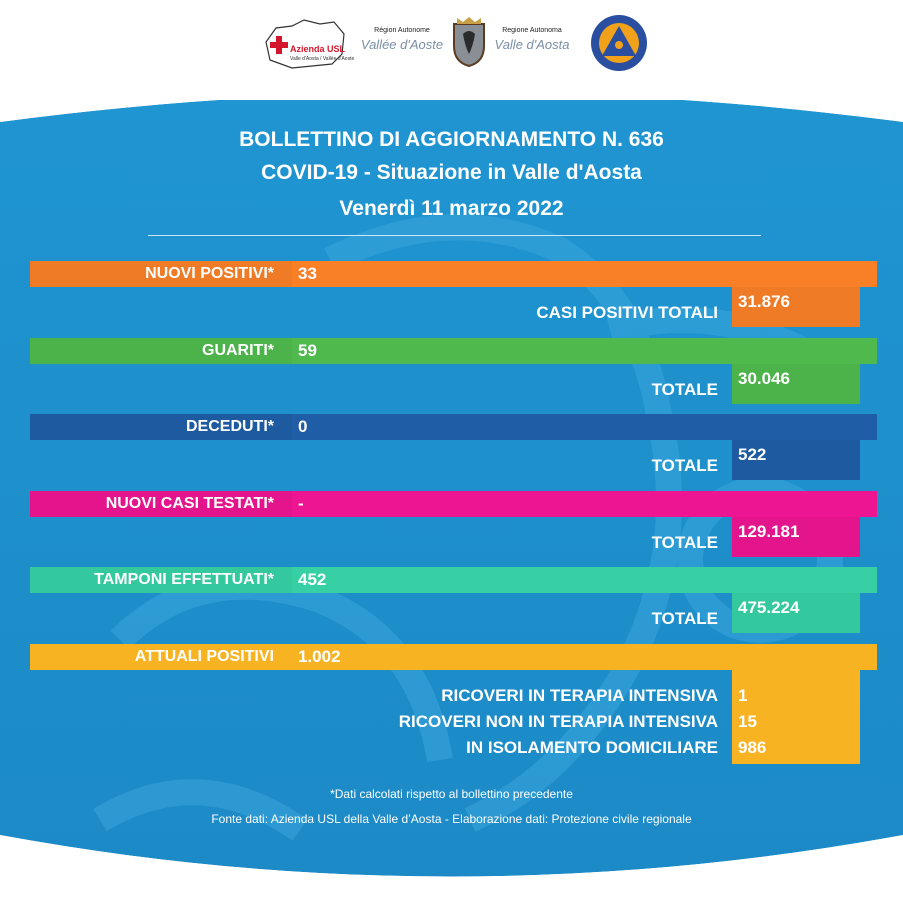 This screenshot has width=903, height=899. Describe the element at coordinates (161, 427) in the screenshot. I see `deceduti-label-bar` at that location.